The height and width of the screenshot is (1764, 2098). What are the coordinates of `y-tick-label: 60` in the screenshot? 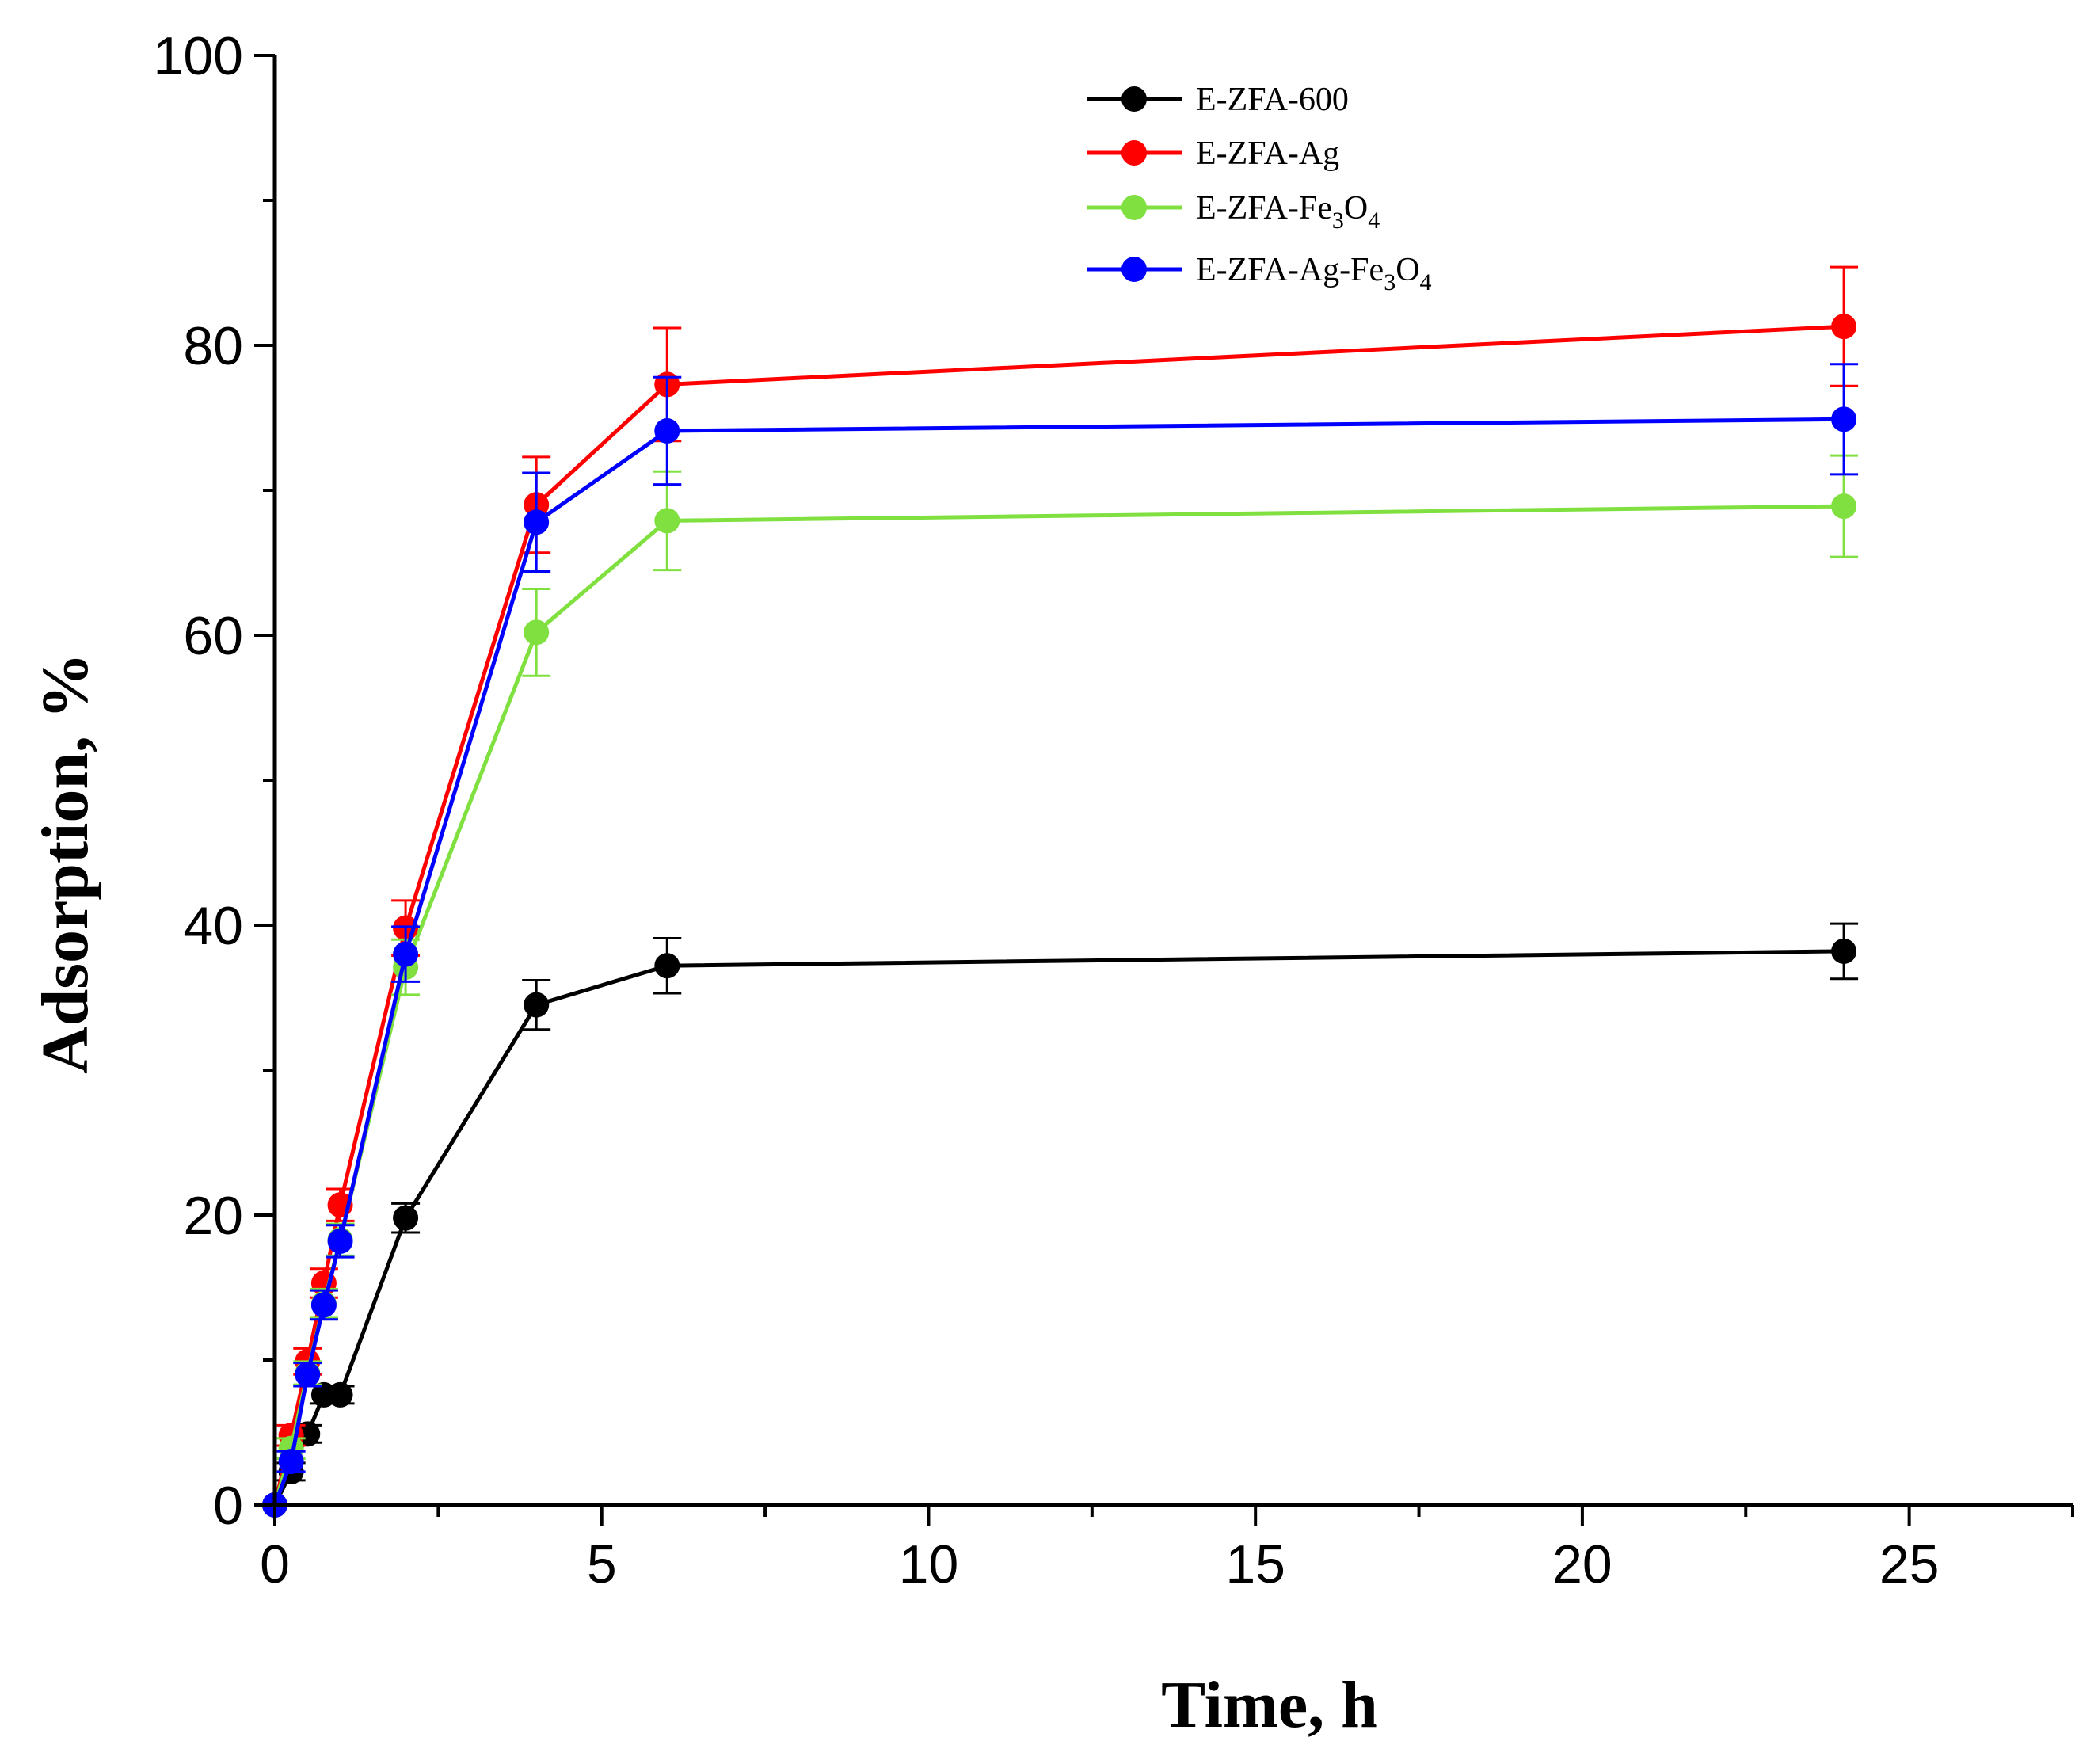 It's located at (213, 636).